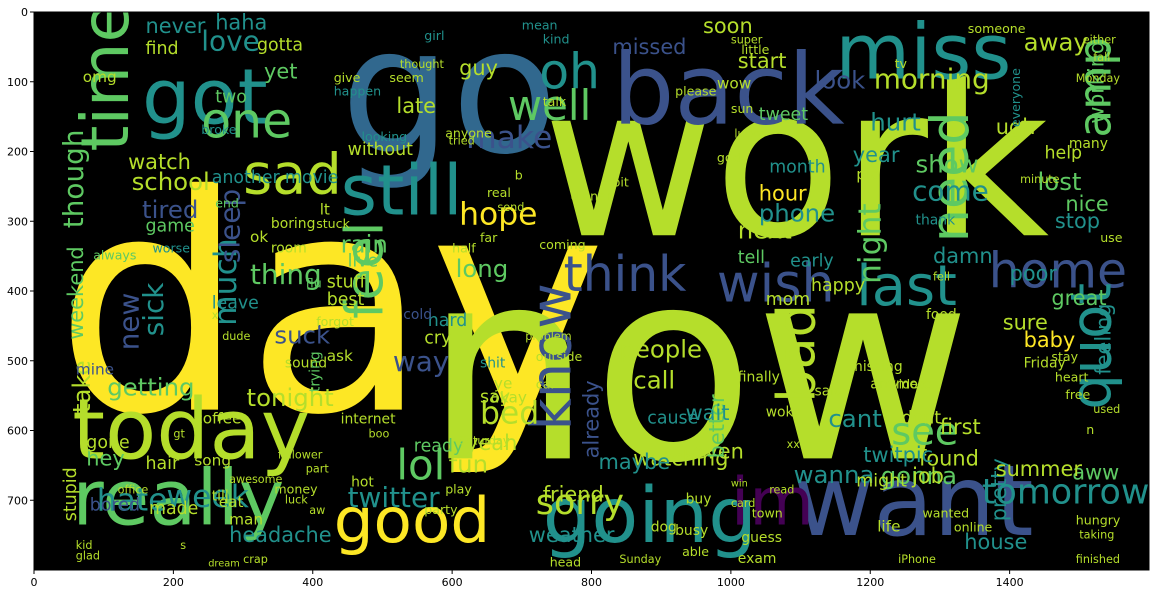 The image size is (1156, 593). I want to click on word-monday: Monday, so click(1098, 78).